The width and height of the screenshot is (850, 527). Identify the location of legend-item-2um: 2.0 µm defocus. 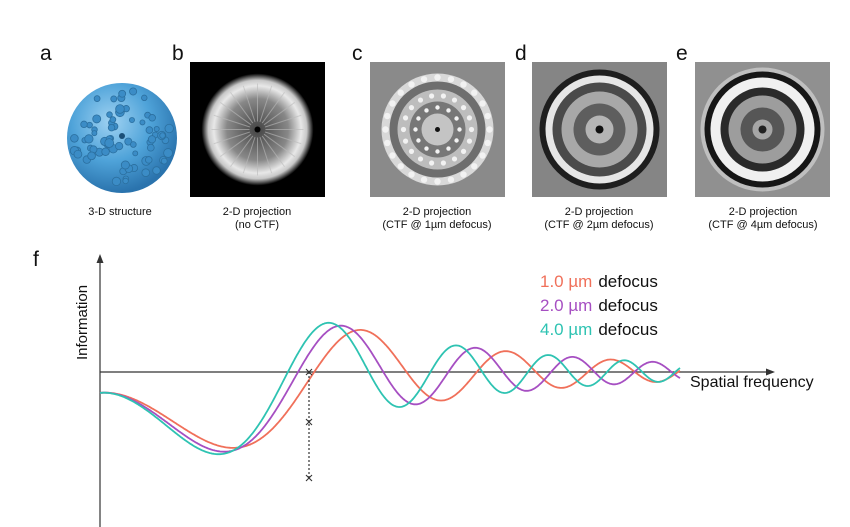
(599, 306).